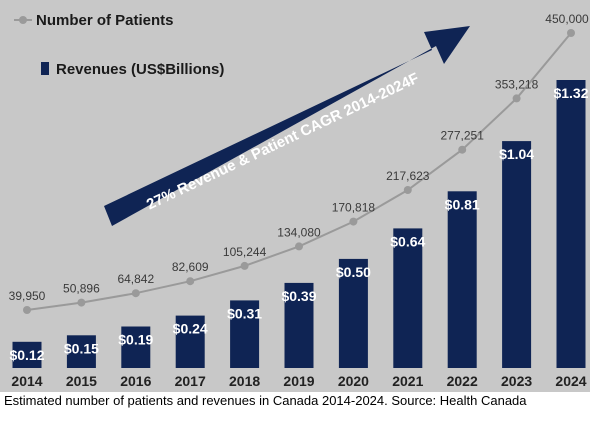  Describe the element at coordinates (516, 381) in the screenshot. I see `x-tick-label: 2023` at that location.